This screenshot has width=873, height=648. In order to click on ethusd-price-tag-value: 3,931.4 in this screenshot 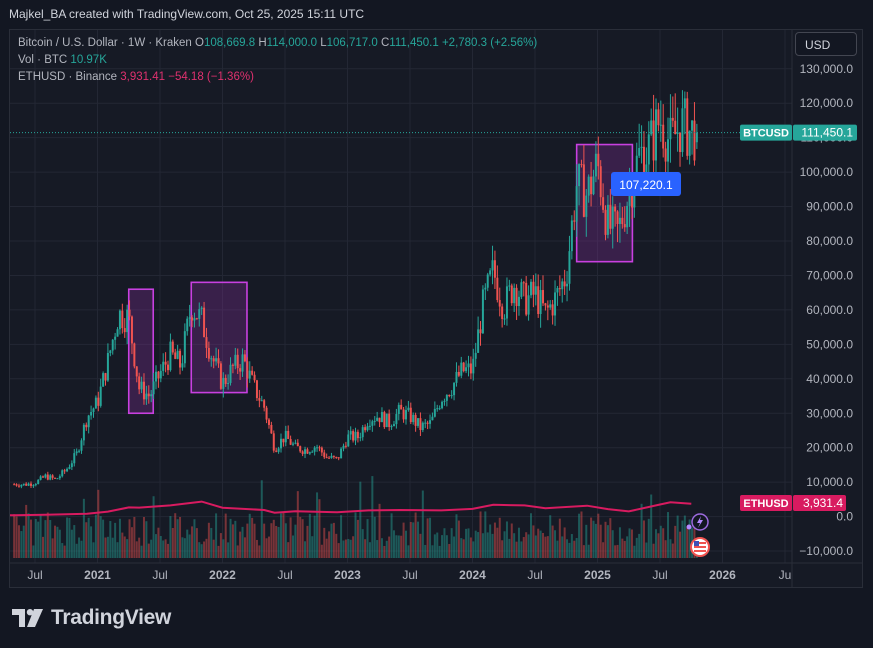, I will do `click(823, 503)`.